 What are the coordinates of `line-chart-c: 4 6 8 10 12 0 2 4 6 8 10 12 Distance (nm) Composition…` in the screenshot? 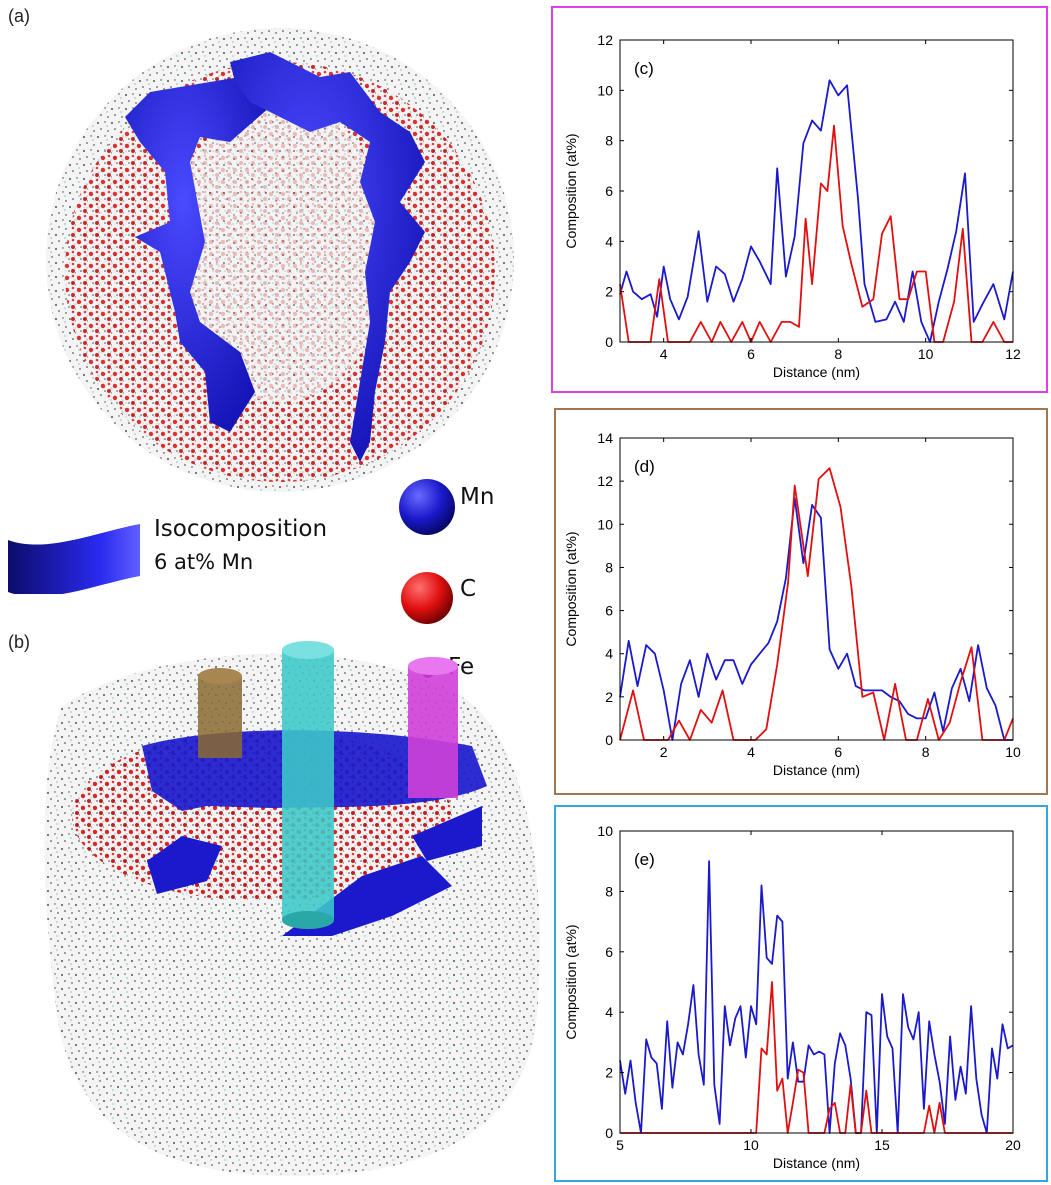 It's located at (792, 206).